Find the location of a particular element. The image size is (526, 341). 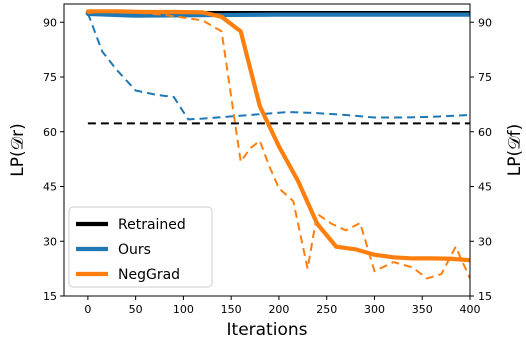

legend-label-retrained: Retrained is located at coordinates (152, 225).